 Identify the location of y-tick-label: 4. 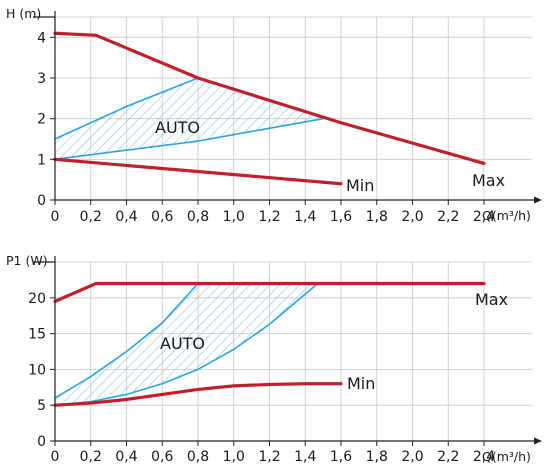
(41, 38).